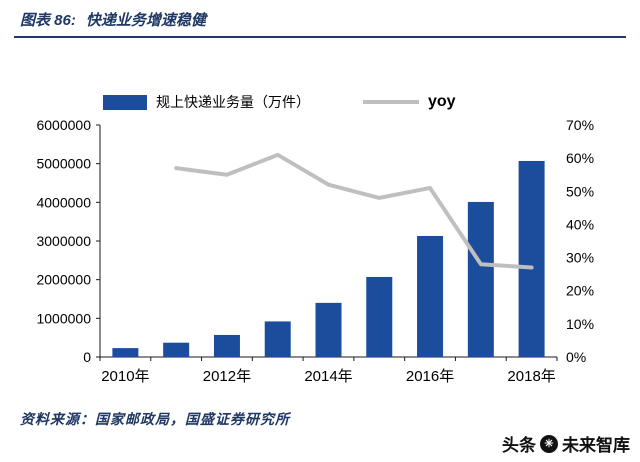  Describe the element at coordinates (328, 376) in the screenshot. I see `x-axis-label: 2014年` at that location.